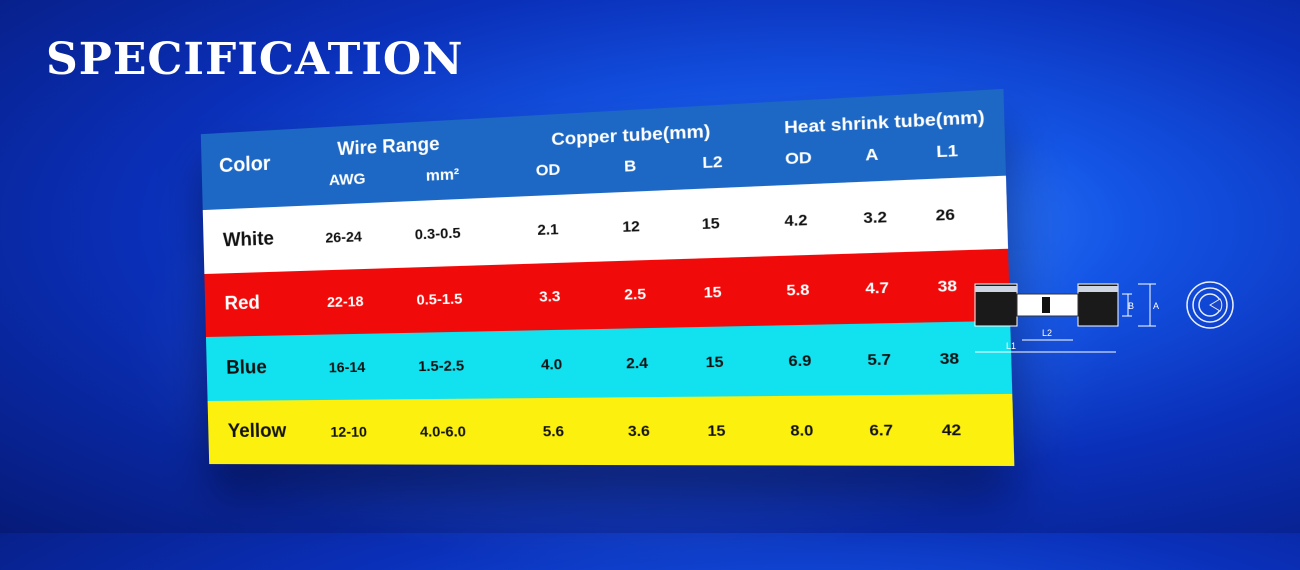 Image resolution: width=1300 pixels, height=570 pixels. What do you see at coordinates (875, 216) in the screenshot?
I see `cell-heat-a: 3.2` at bounding box center [875, 216].